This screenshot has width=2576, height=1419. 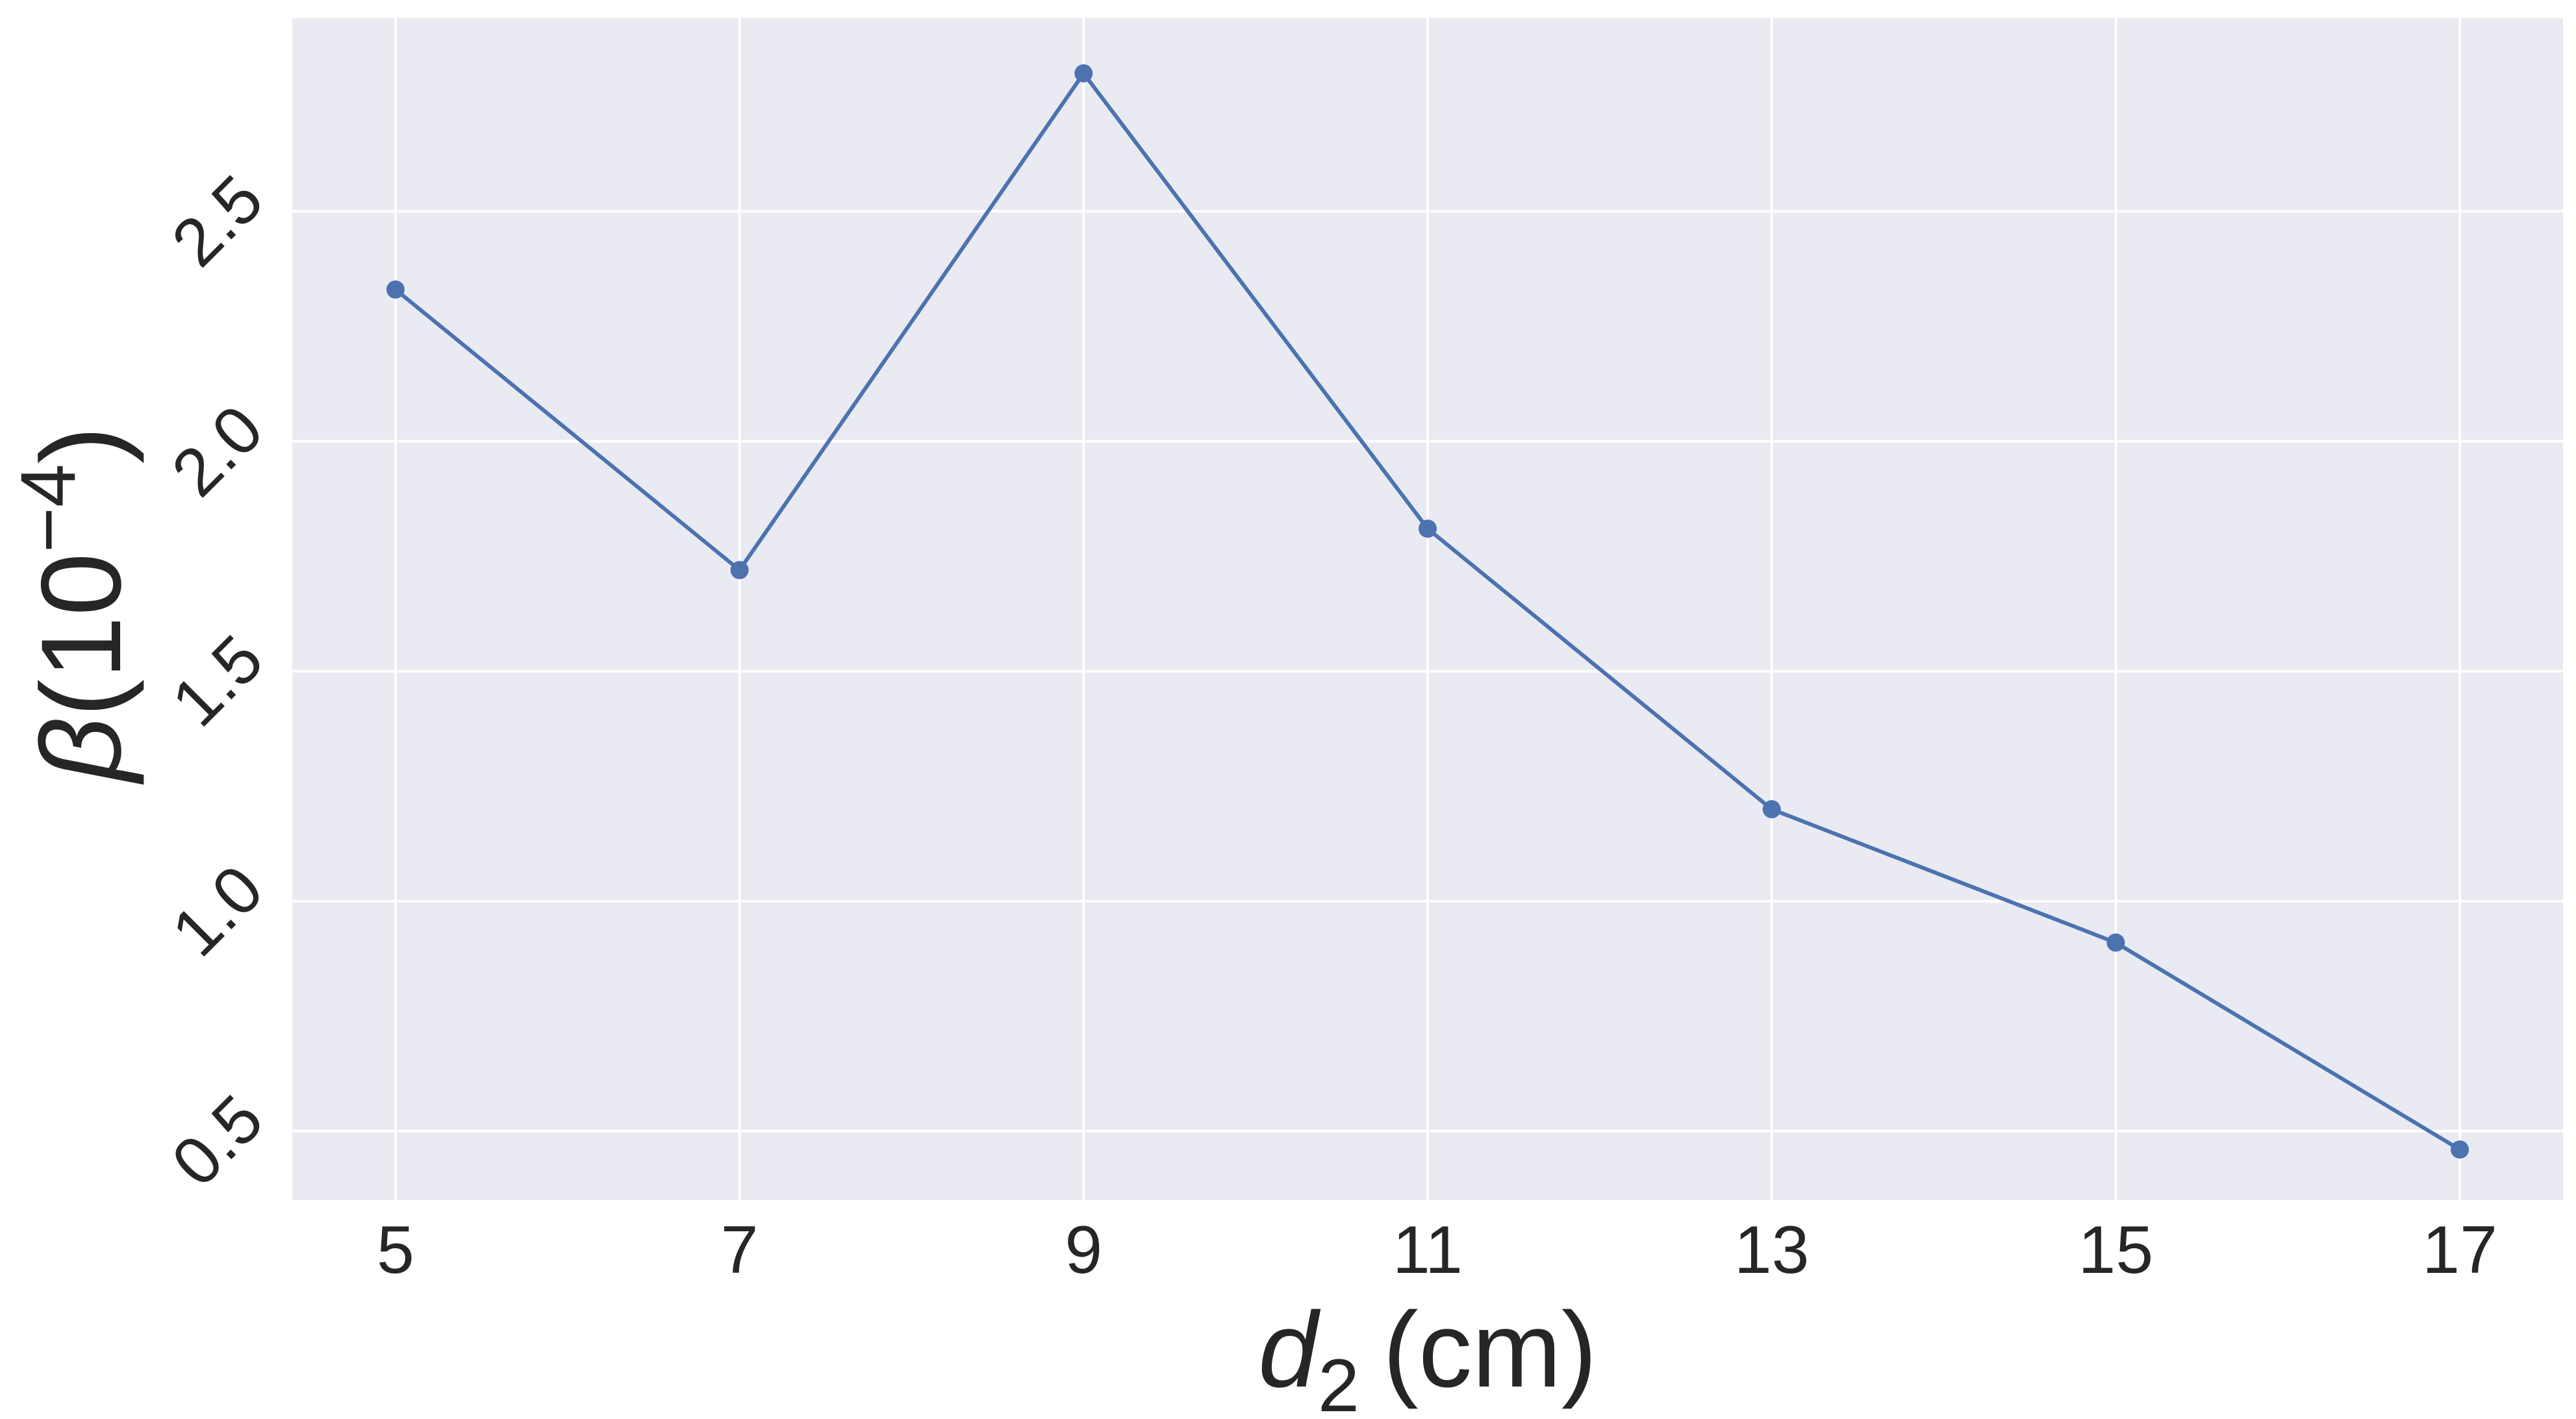 I want to click on x-tick-labels: 5 7 9 11 13 15 17, so click(x=1437, y=1250).